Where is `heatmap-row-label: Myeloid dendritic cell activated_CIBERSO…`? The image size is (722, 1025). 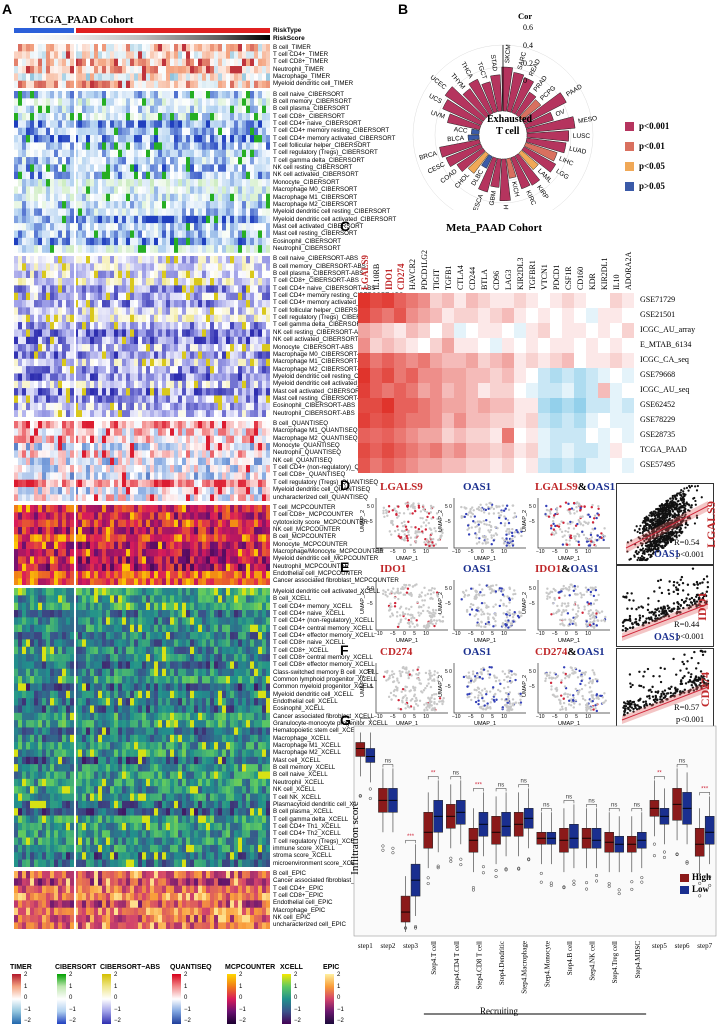
heatmap-row-label: Myeloid dendritic cell activated_CIBERSO… is located at coordinates (342, 384).